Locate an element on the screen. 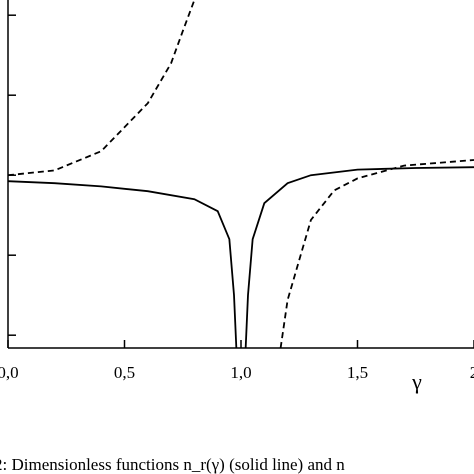  x-axis-label: γ is located at coordinates (416, 381).